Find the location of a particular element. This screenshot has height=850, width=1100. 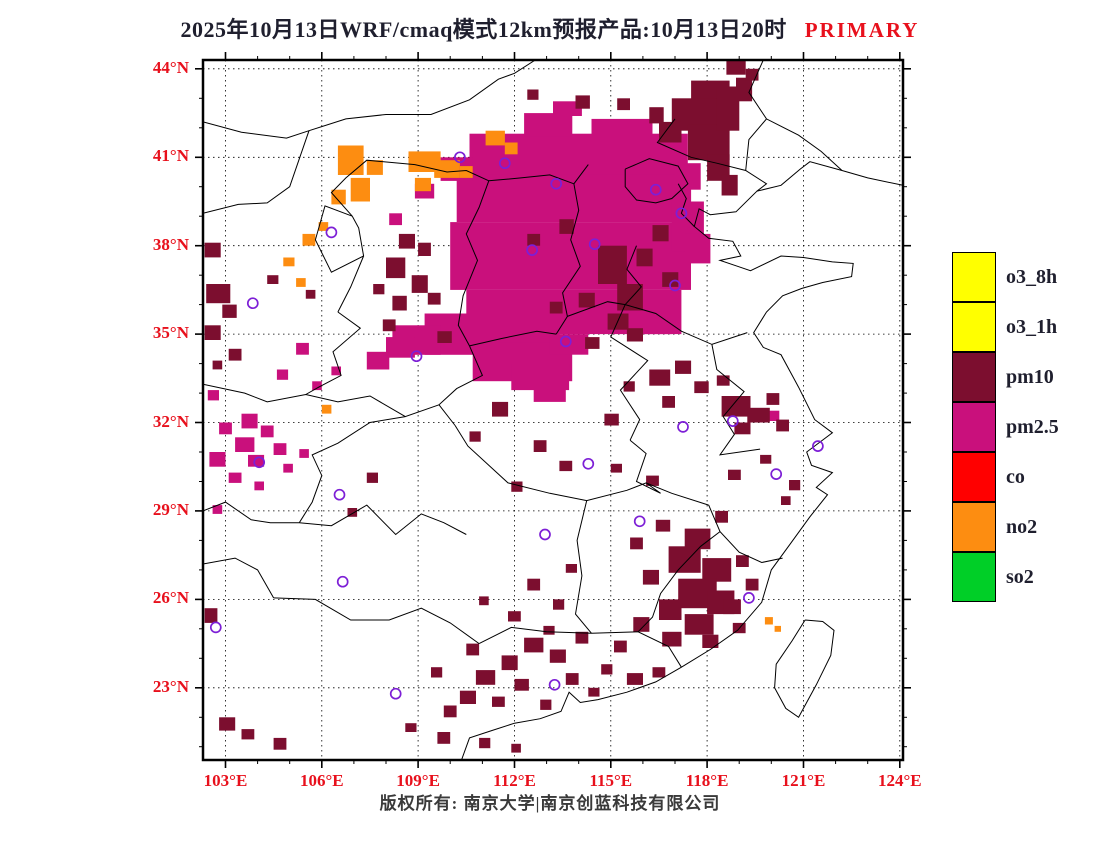

legend-swatch-so2 is located at coordinates (974, 576).